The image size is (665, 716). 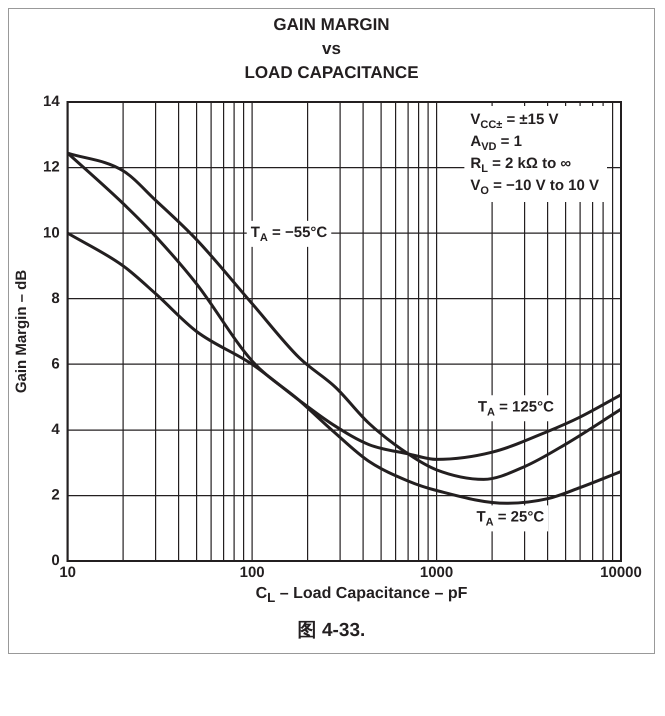 I want to click on y-tick-label: 14, so click(x=51, y=101).